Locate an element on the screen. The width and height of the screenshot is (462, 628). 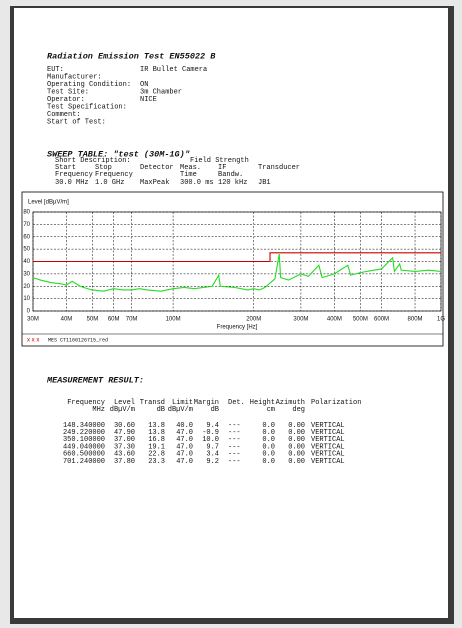
x-tick-label: 600M is located at coordinates (381, 320).